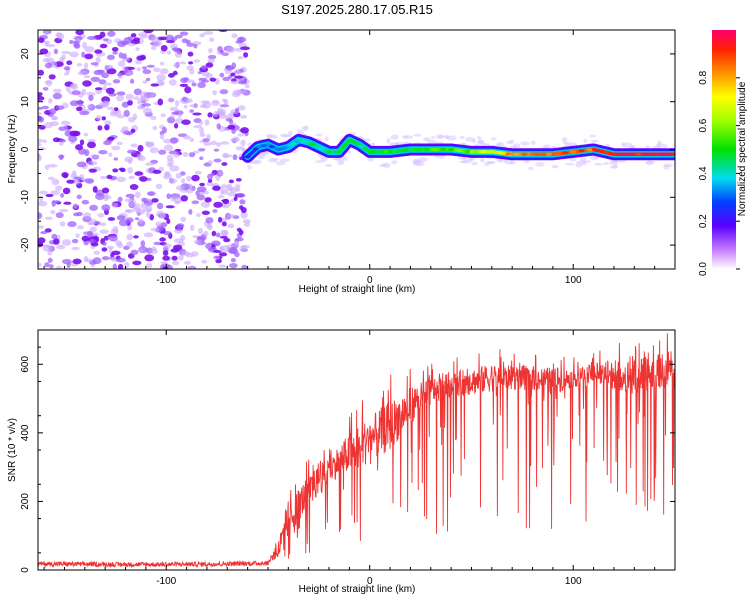  What do you see at coordinates (703, 221) in the screenshot?
I see `colorbar-tick-label: 0.2` at bounding box center [703, 221].